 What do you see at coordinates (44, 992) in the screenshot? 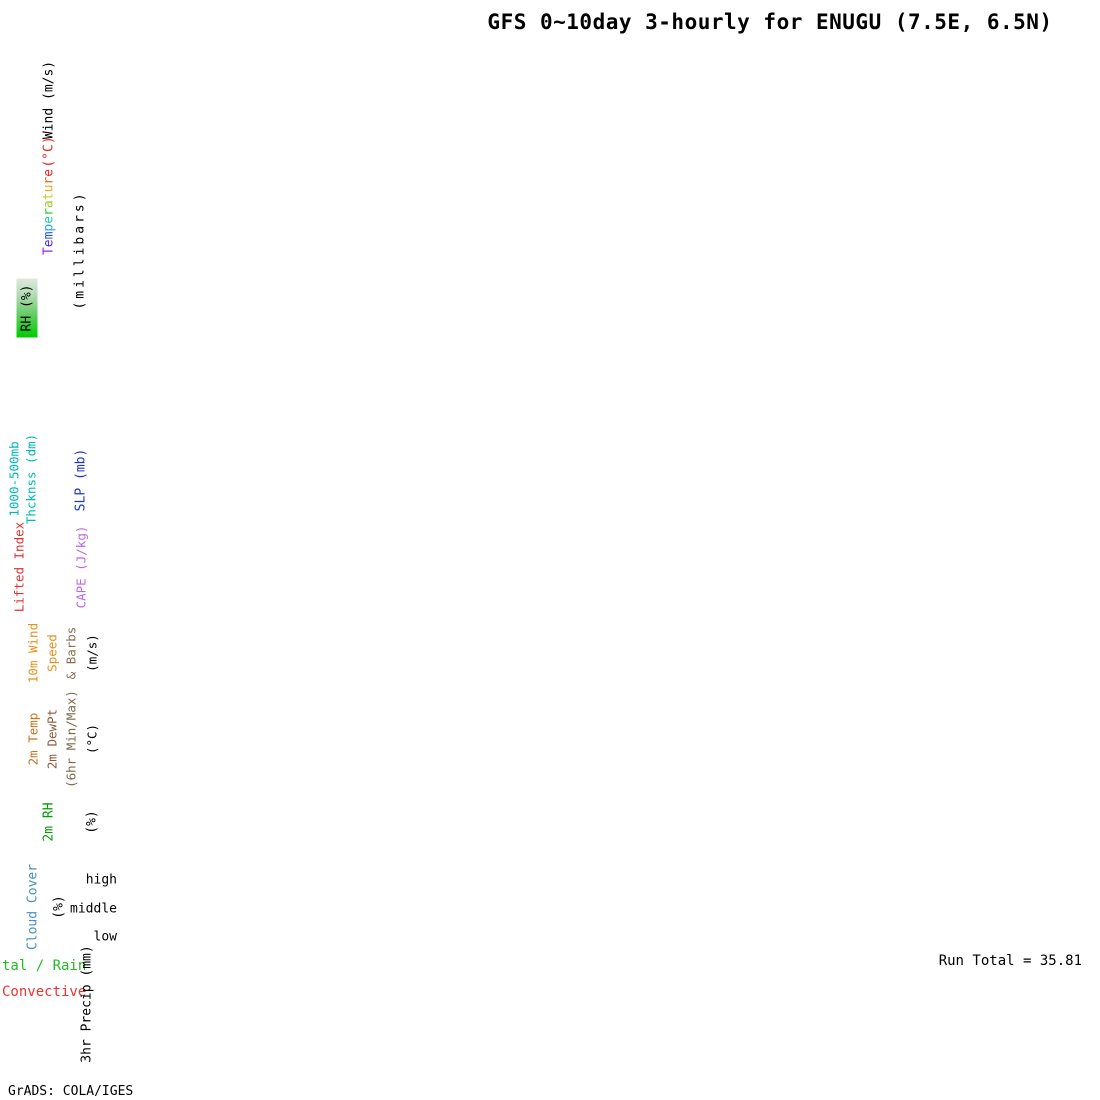
I see `convective-legend: Convective` at bounding box center [44, 992].